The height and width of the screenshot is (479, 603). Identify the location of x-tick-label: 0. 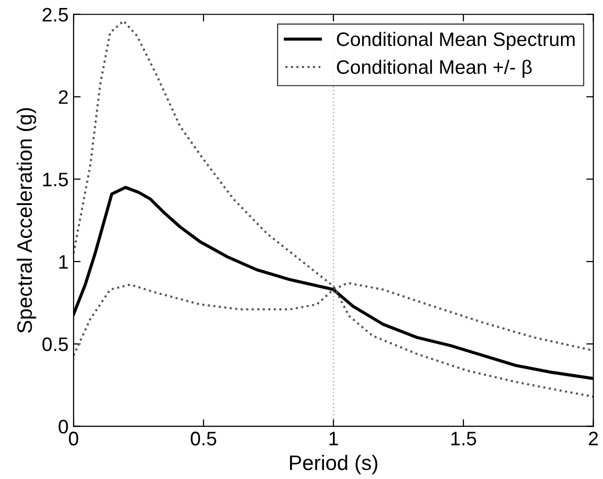
(73, 439).